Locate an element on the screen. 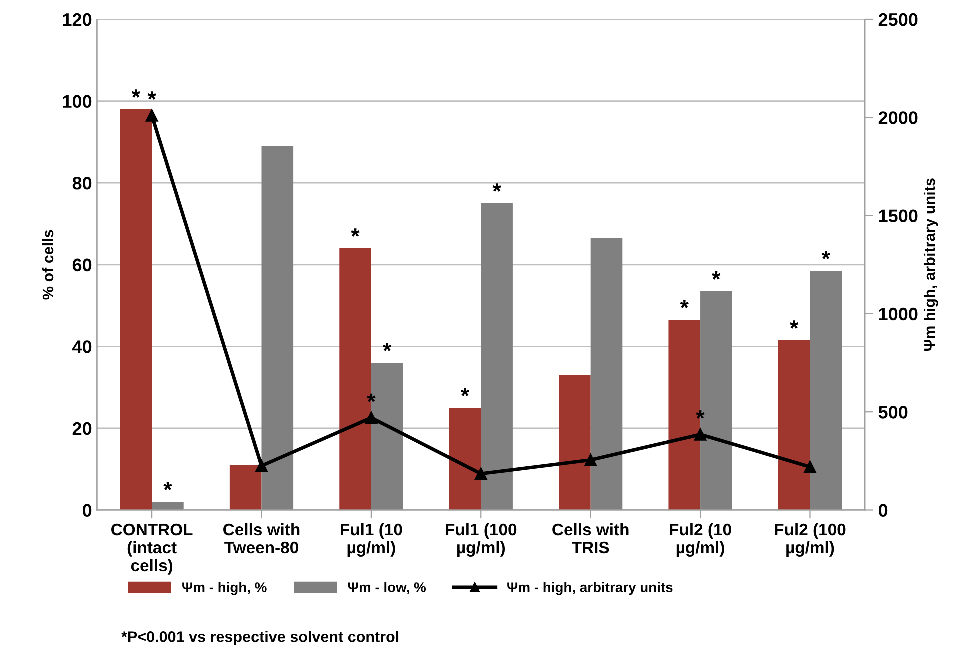  x-tick-label: Ful1 (100 µg/ml) is located at coordinates (481, 540).